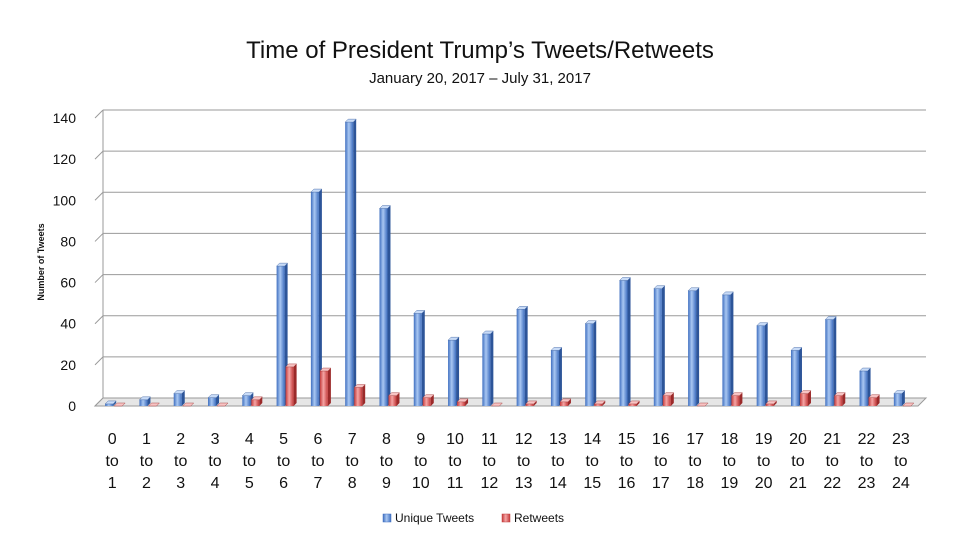 The image size is (980, 552). Describe the element at coordinates (387, 518) in the screenshot. I see `legend-swatch-unique-tweets` at that location.